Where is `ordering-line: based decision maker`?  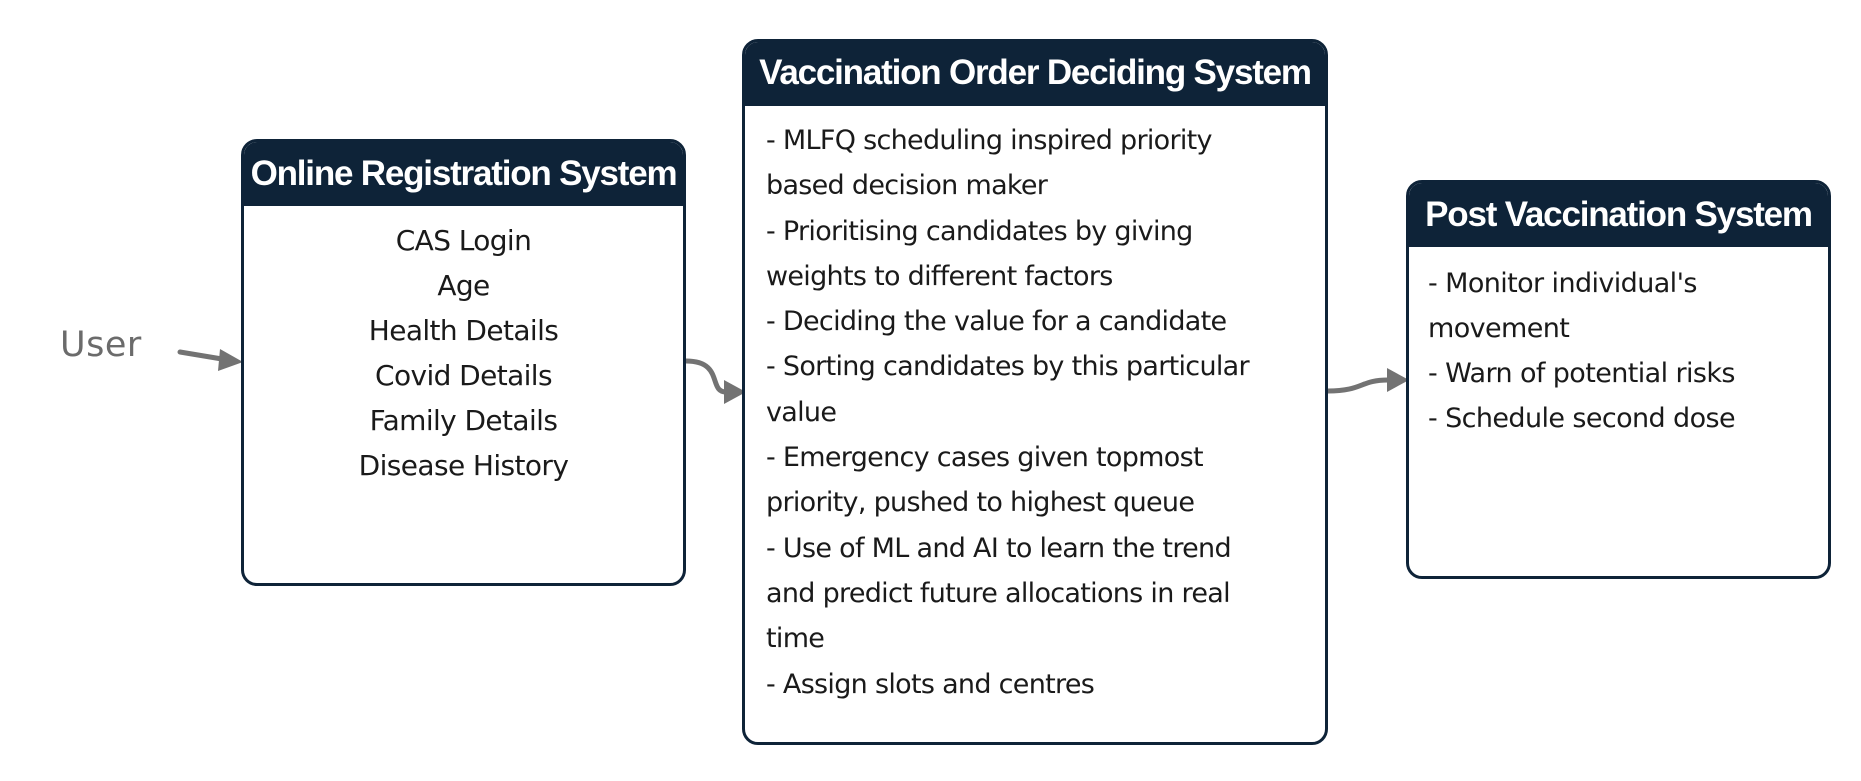 ordering-line: based decision maker is located at coordinates (907, 186).